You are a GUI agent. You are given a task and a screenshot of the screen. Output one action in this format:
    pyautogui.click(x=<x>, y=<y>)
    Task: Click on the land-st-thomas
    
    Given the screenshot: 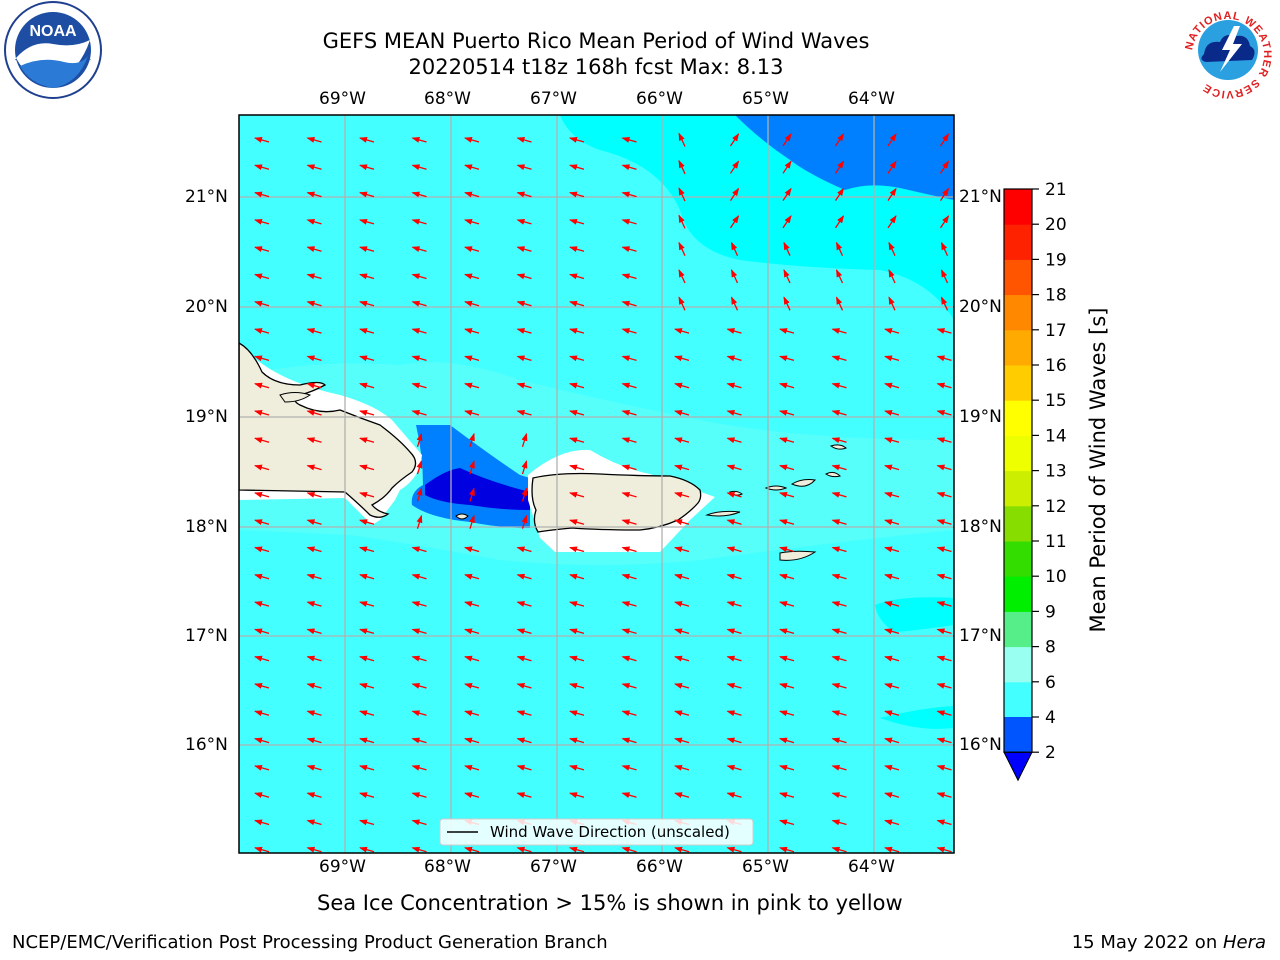 What is the action you would take?
    pyautogui.click(x=776, y=488)
    